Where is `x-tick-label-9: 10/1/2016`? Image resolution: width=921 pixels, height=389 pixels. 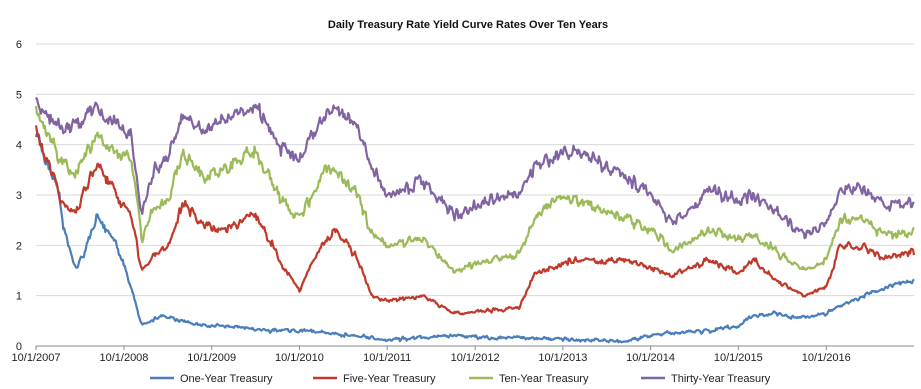
x-tick-label-9: 10/1/2016 is located at coordinates (826, 358).